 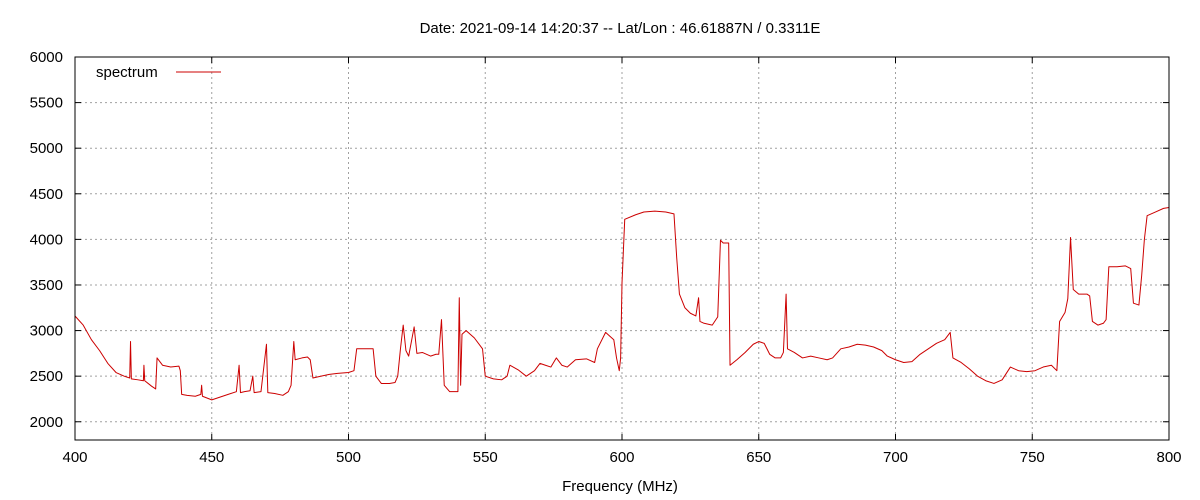 I want to click on x-tick-label: 500, so click(x=348, y=457).